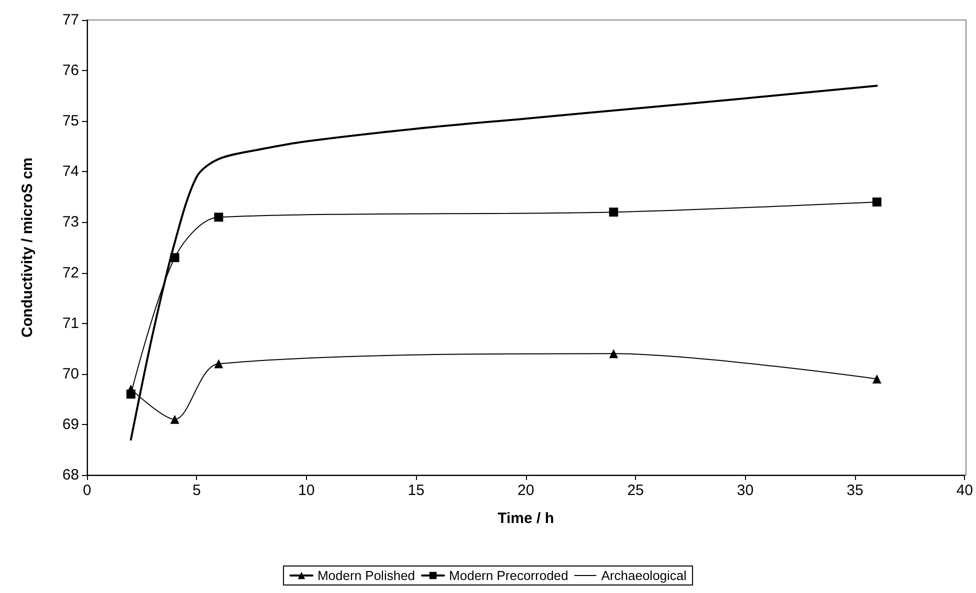  What do you see at coordinates (70, 323) in the screenshot?
I see `y-tick-label: 71` at bounding box center [70, 323].